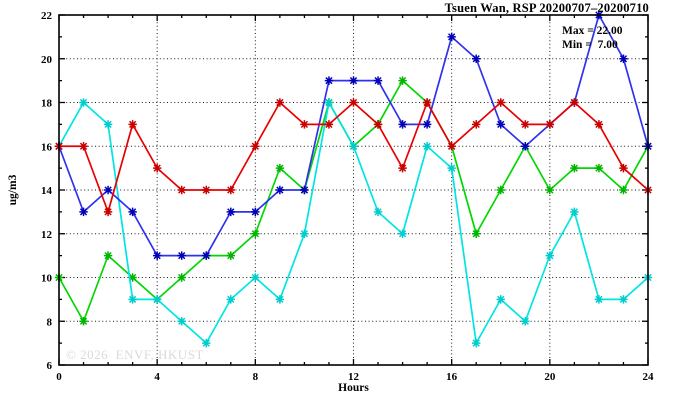 Image resolution: width=674 pixels, height=409 pixels. What do you see at coordinates (50, 322) in the screenshot?
I see `y-tick-label: 8` at bounding box center [50, 322].